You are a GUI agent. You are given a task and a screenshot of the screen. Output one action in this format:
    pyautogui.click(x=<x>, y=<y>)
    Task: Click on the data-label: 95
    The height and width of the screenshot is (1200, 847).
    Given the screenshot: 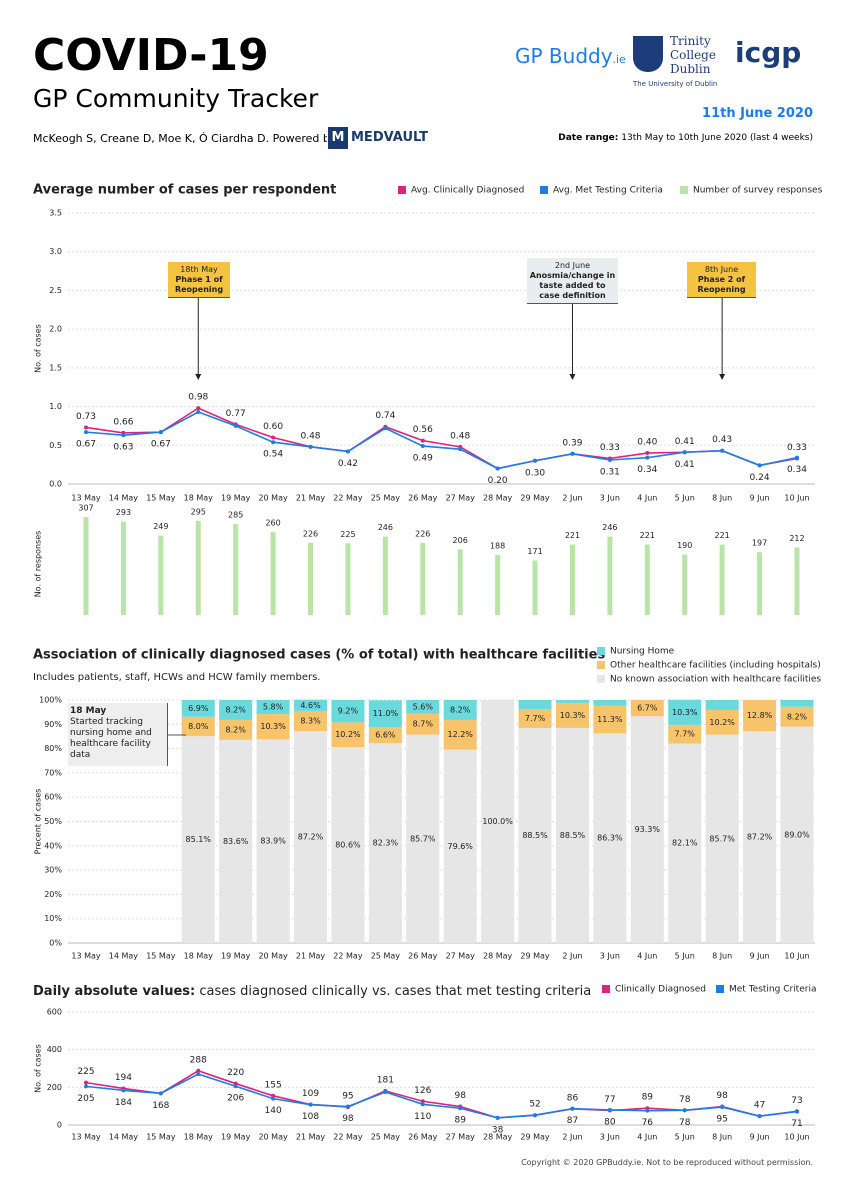 What is the action you would take?
    pyautogui.click(x=347, y=1097)
    